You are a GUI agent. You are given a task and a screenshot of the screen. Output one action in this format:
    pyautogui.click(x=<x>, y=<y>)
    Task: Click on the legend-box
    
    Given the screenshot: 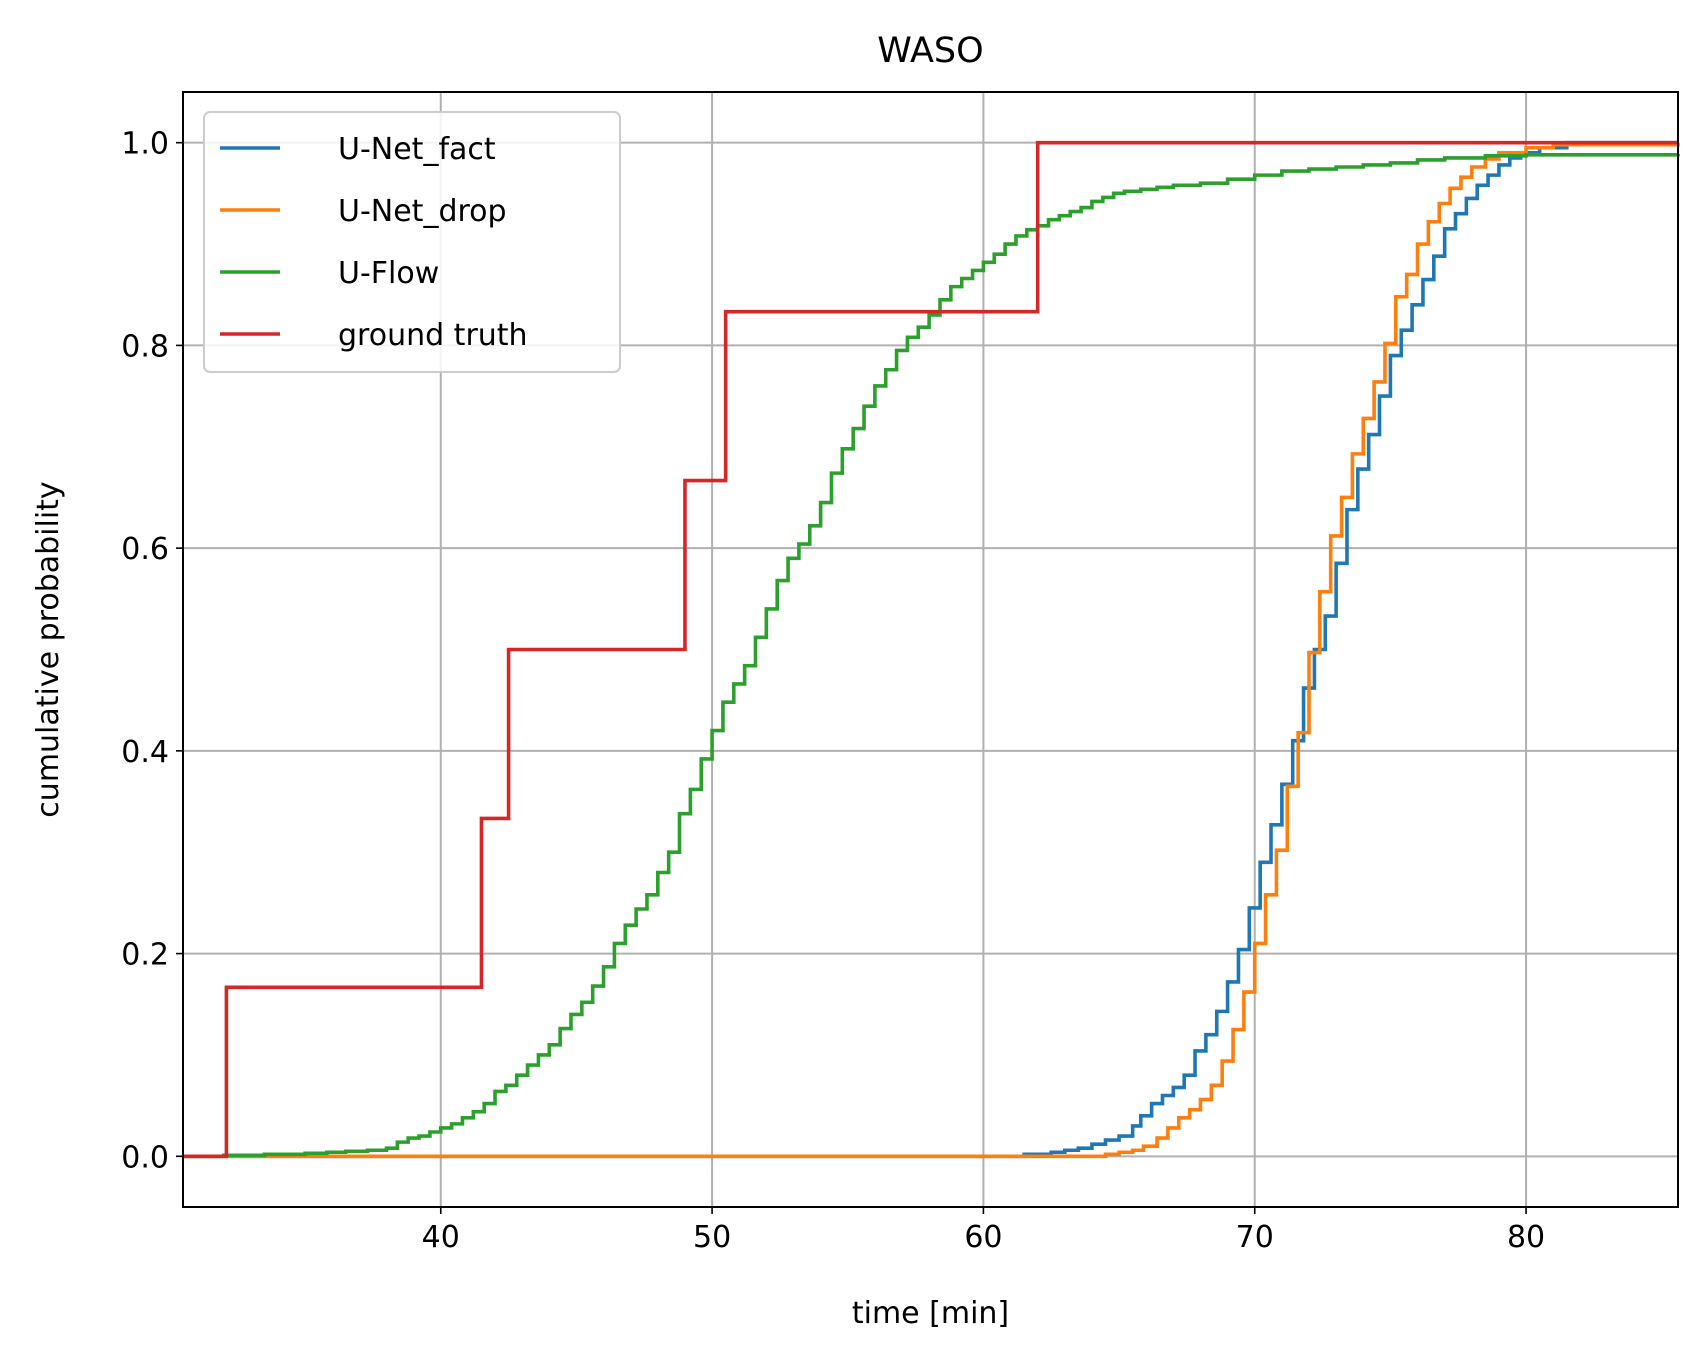 What is the action you would take?
    pyautogui.click(x=412, y=242)
    